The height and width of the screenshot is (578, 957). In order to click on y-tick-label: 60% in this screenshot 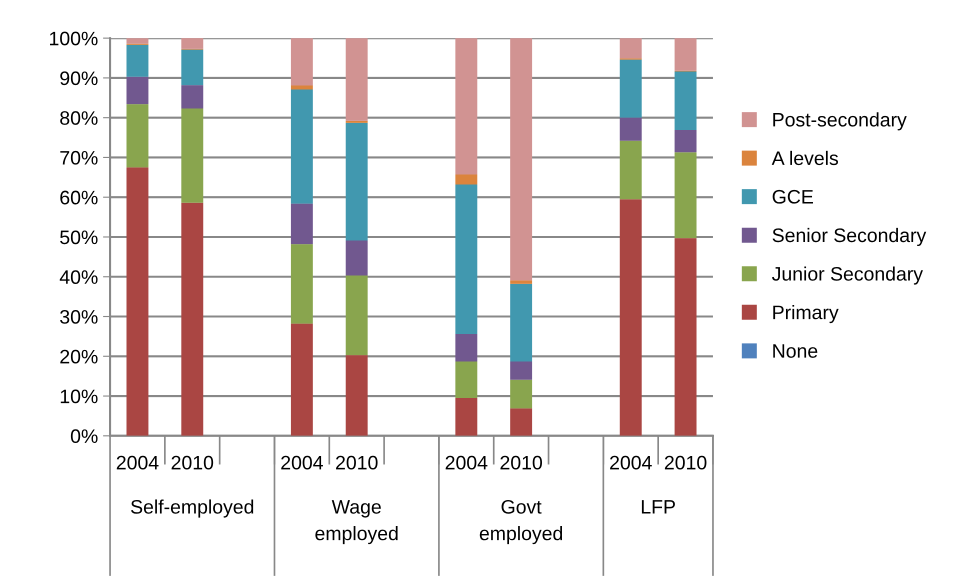, I will do `click(79, 197)`.